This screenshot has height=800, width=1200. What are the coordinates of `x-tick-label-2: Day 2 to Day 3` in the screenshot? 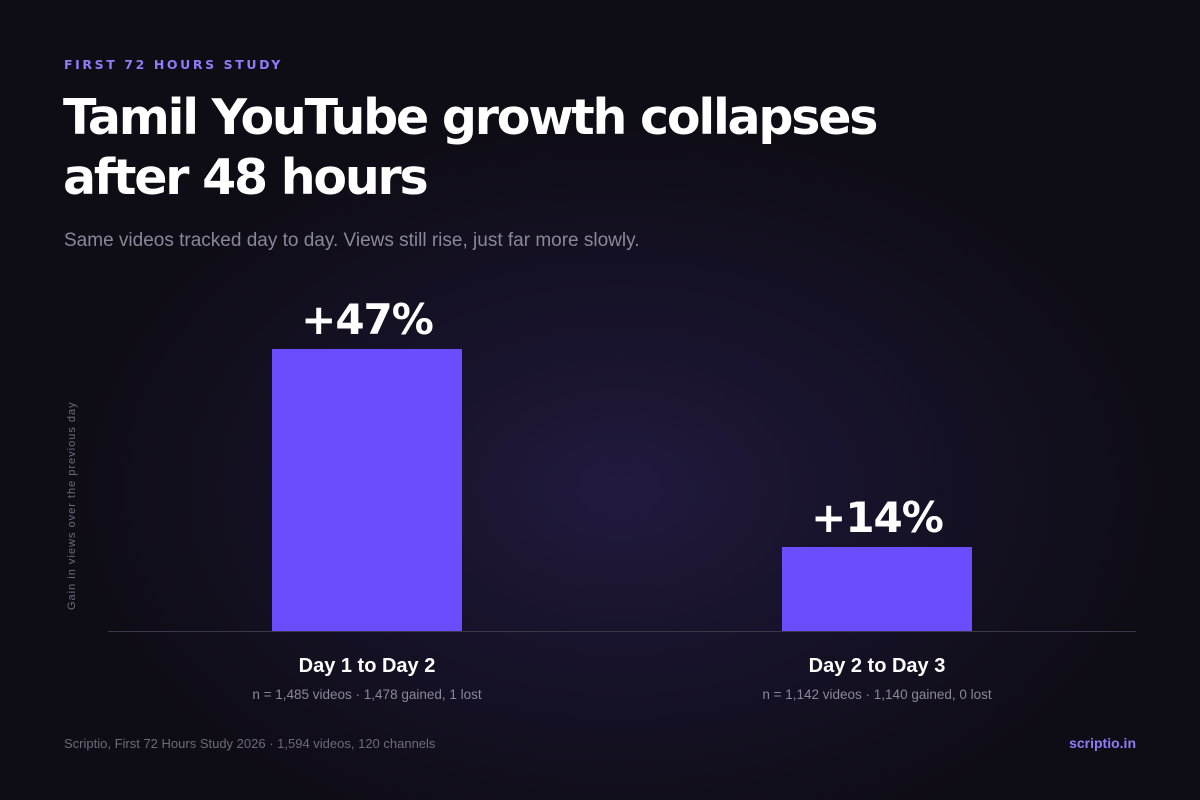 It's located at (877, 666).